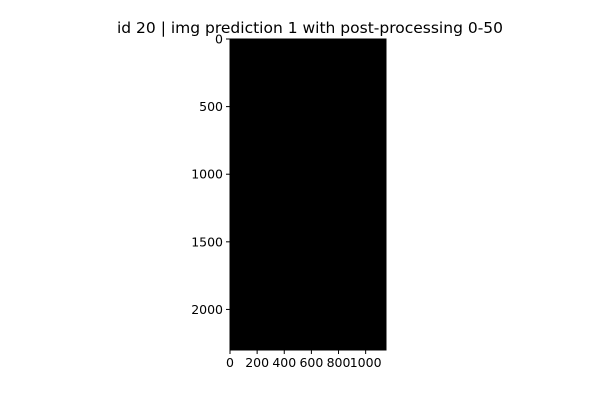  What do you see at coordinates (207, 241) in the screenshot?
I see `y-tick-label: 1500` at bounding box center [207, 241].